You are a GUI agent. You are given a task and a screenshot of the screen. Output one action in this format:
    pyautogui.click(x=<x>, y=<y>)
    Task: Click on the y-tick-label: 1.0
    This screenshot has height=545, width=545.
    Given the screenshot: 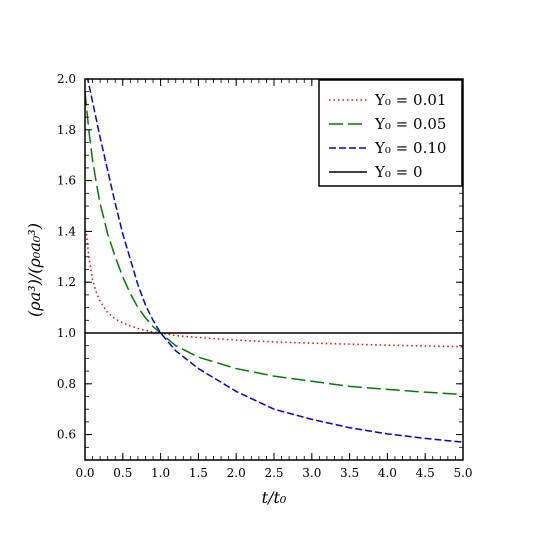 What is the action you would take?
    pyautogui.click(x=66, y=333)
    